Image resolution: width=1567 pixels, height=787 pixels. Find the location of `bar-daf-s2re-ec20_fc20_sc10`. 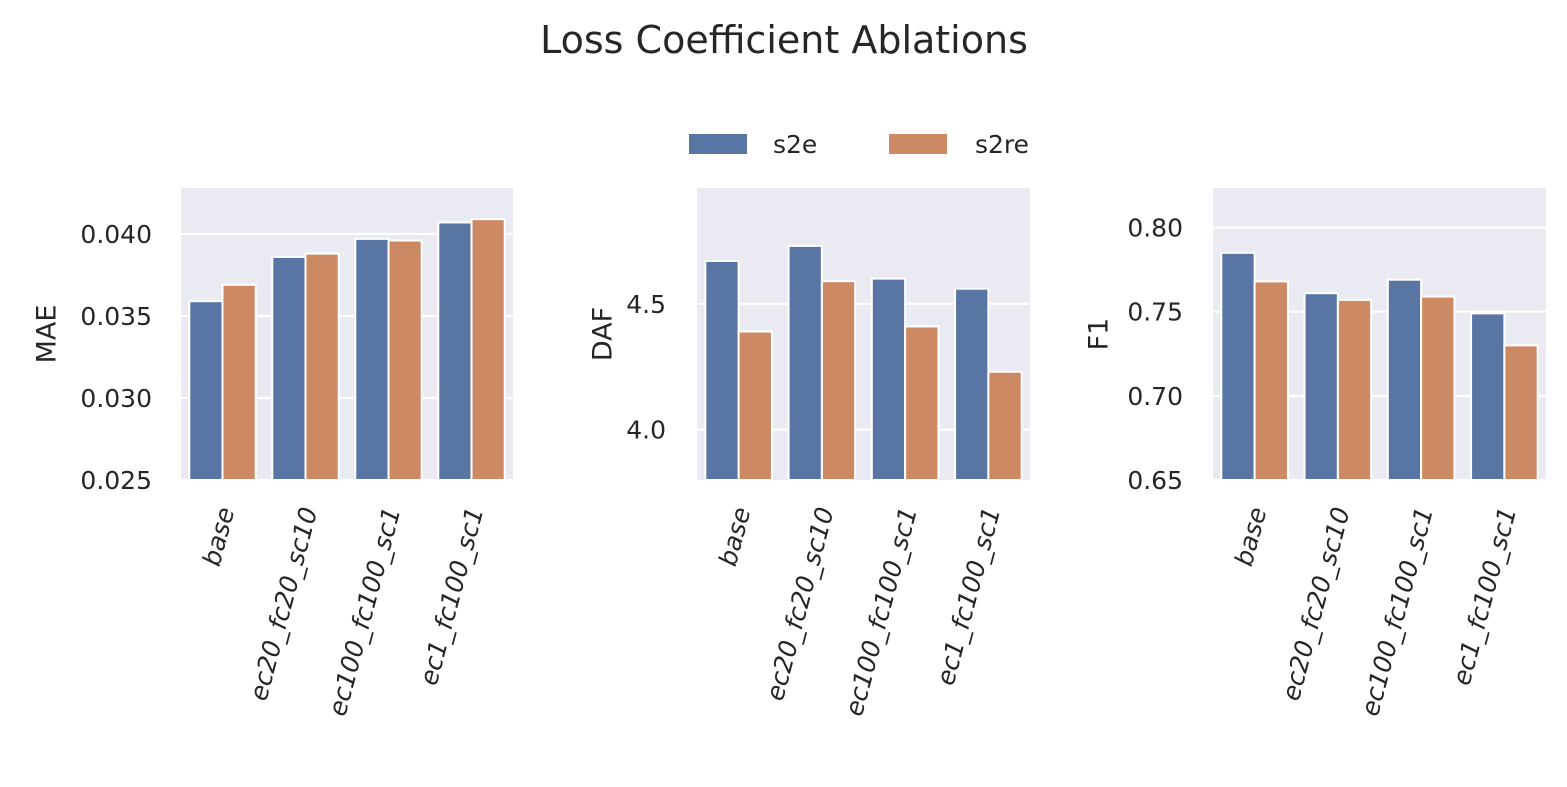

bar-daf-s2re-ec20_fc20_sc10 is located at coordinates (838, 381).